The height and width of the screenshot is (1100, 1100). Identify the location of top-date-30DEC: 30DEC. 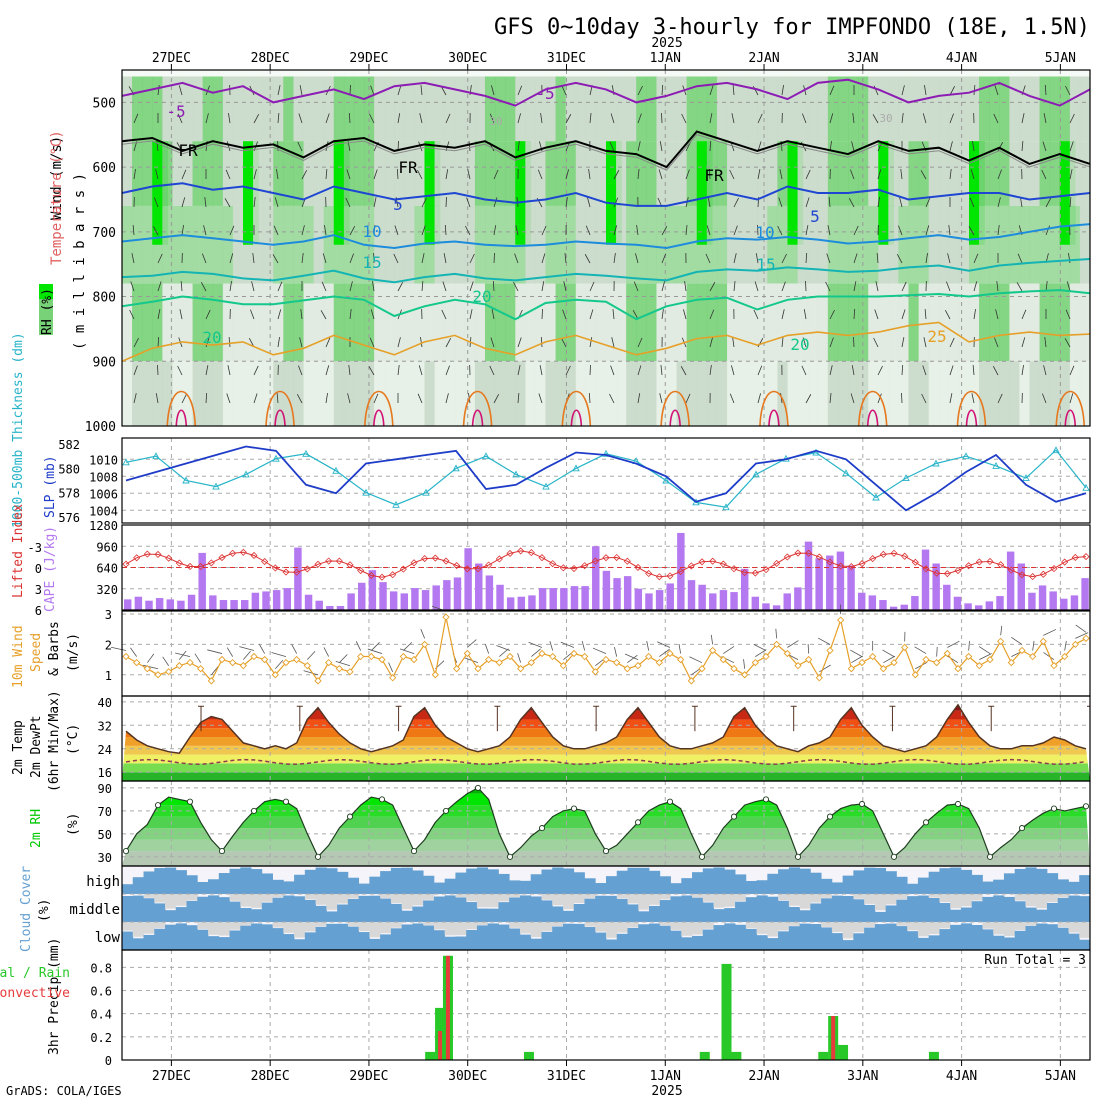
(467, 58).